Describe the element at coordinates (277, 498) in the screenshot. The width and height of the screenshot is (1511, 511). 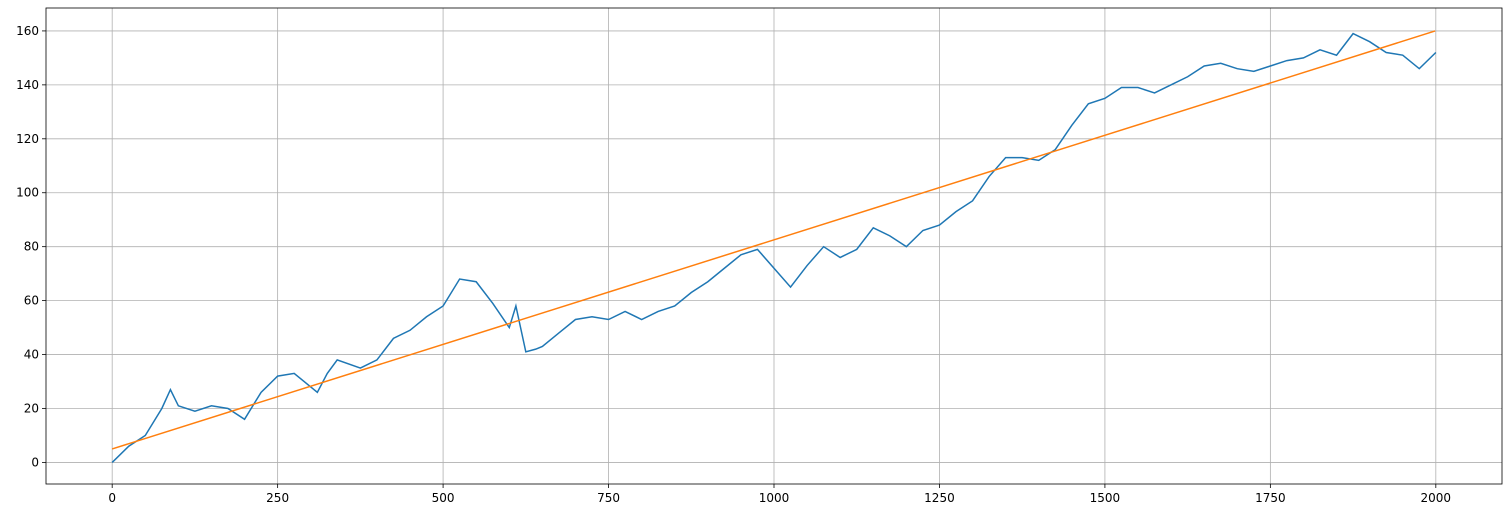
I see `x-tick-label: 250` at that location.